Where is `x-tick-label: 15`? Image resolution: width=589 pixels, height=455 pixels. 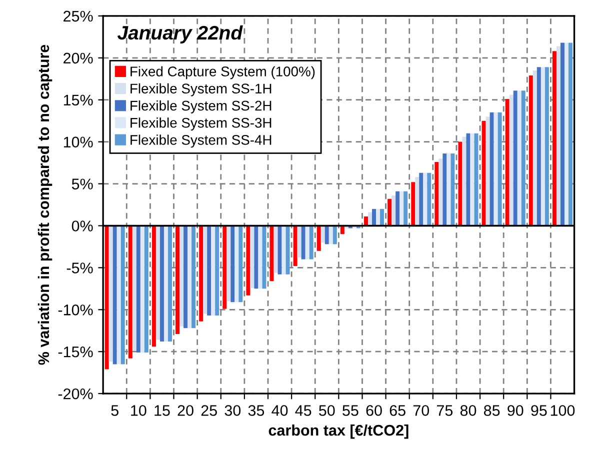 x-tick-label: 15 is located at coordinates (162, 410).